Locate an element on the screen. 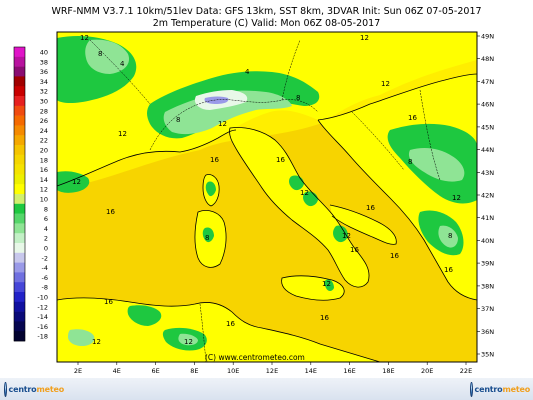 This screenshot has height=400, width=533. color-bar-label: -12 is located at coordinates (42, 307).